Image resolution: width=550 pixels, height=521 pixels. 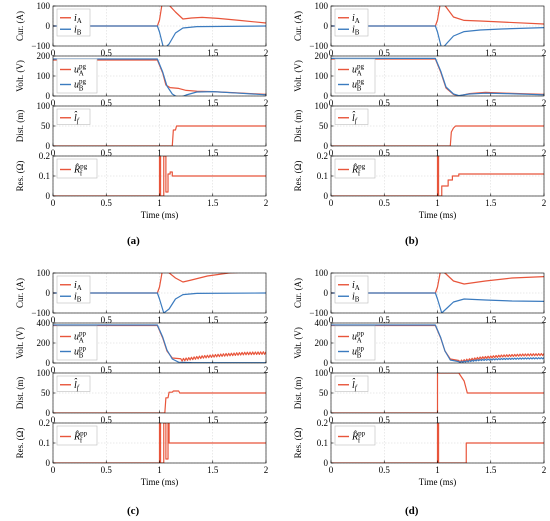 What do you see at coordinates (356, 286) in the screenshot?
I see `legend-label: iA` at bounding box center [356, 286].